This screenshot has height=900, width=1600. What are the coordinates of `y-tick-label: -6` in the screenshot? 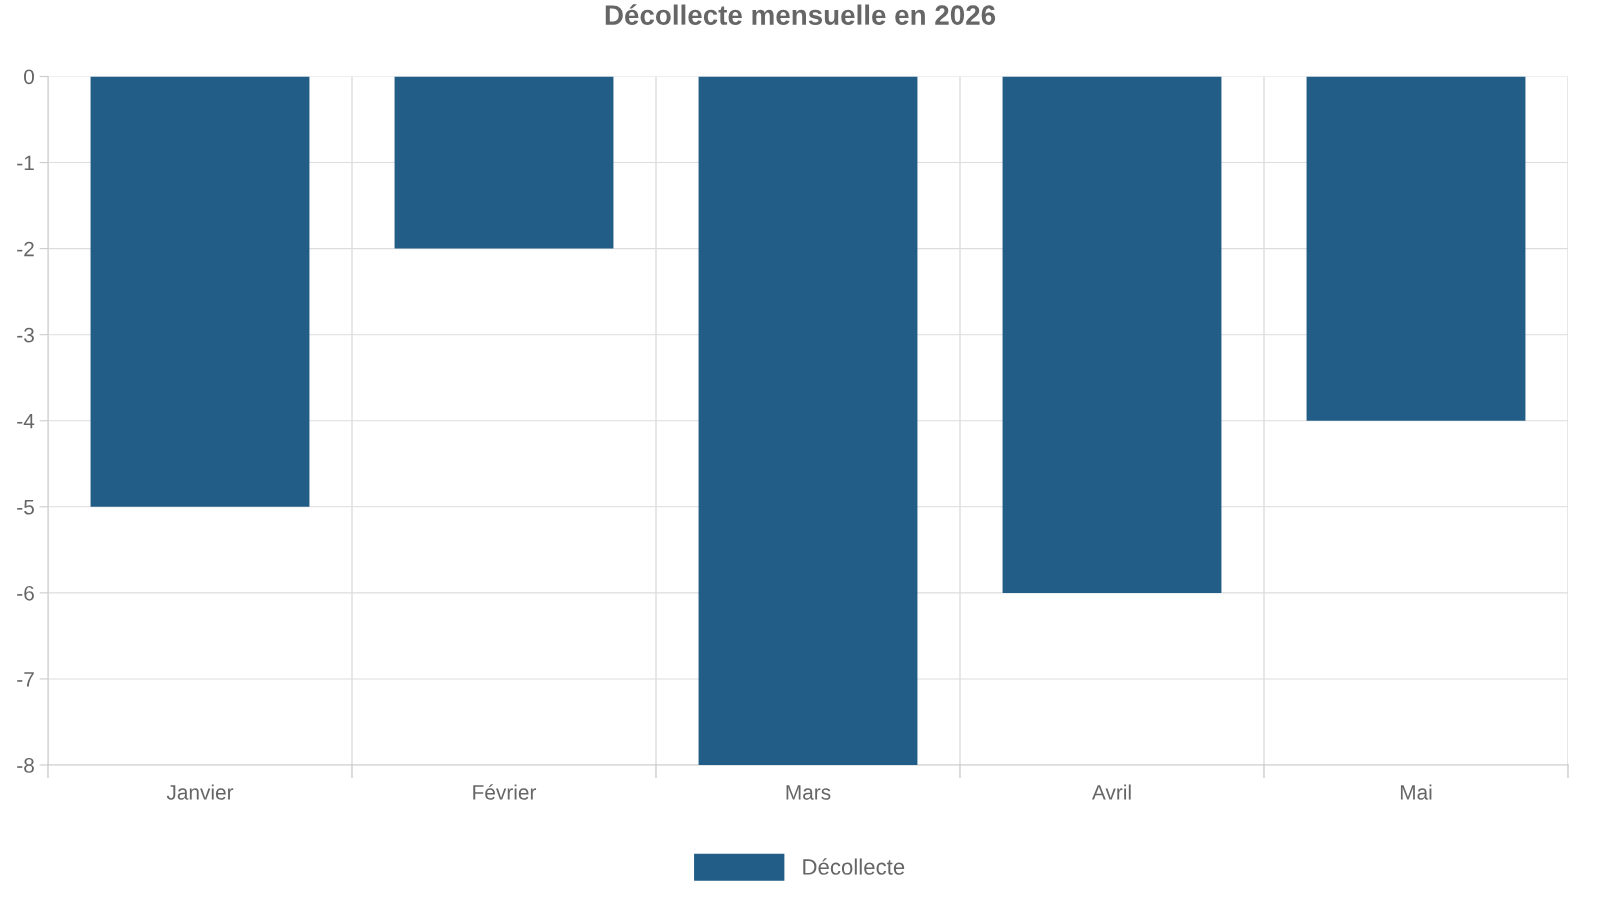 It's located at (25, 593).